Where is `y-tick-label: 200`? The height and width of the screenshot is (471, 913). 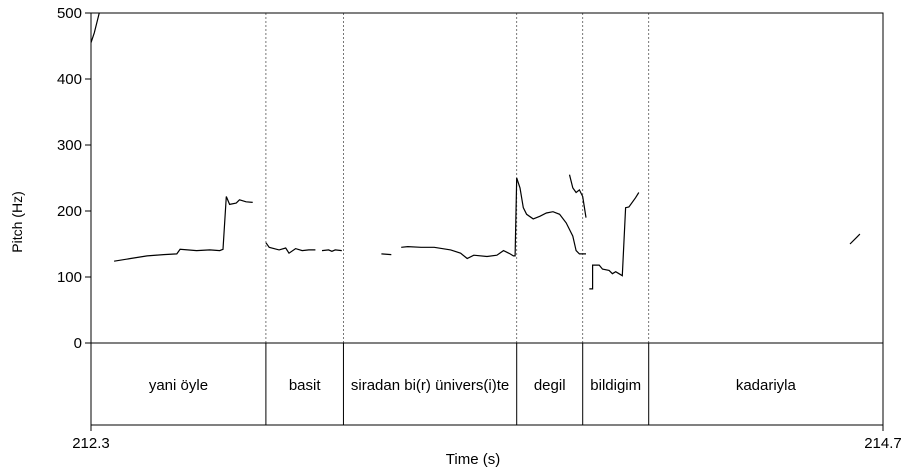 y-tick-label: 200 is located at coordinates (69, 211).